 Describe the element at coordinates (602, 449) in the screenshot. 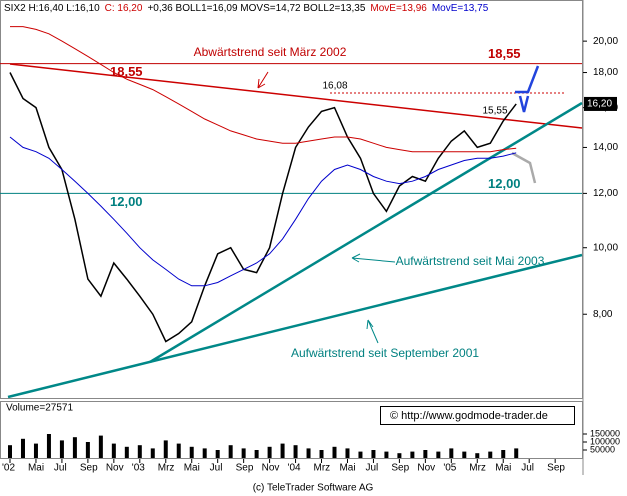

I see `y-tick-label: 50000` at that location.